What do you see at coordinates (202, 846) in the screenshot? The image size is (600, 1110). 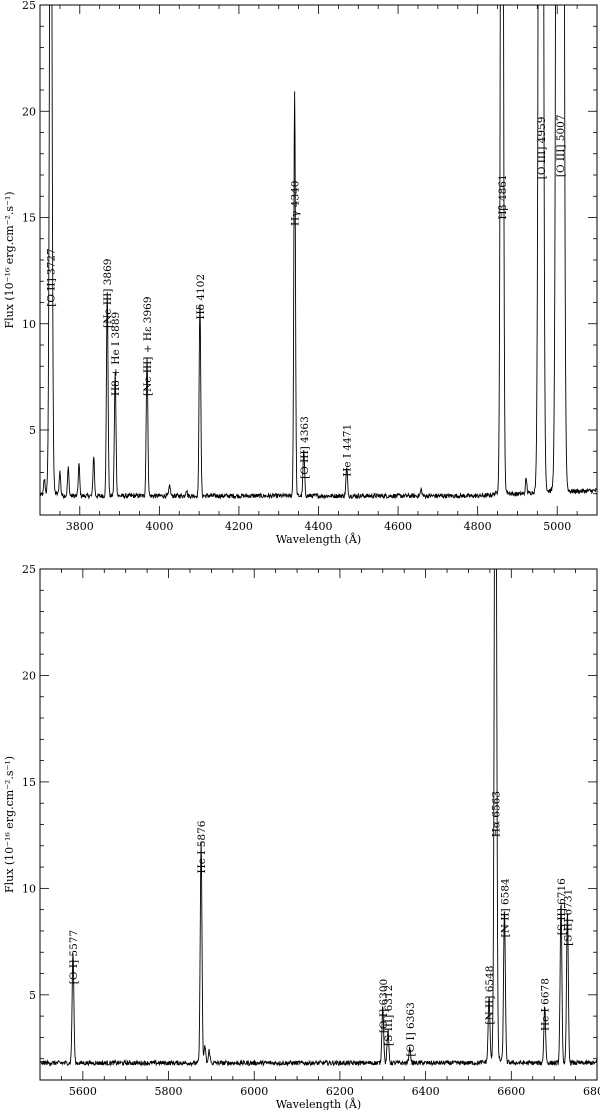 I see `emission-line-label: He I 5876` at bounding box center [202, 846].